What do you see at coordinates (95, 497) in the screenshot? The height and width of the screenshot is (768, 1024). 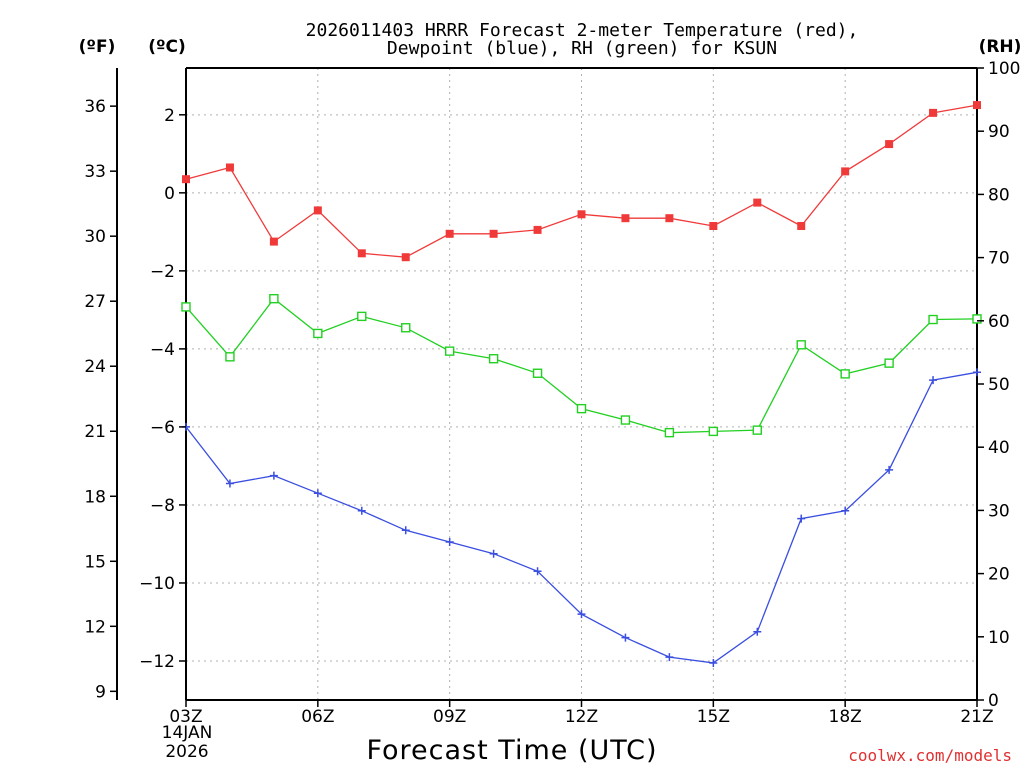 I see `fahrenheit-tick-label: 18` at bounding box center [95, 497].